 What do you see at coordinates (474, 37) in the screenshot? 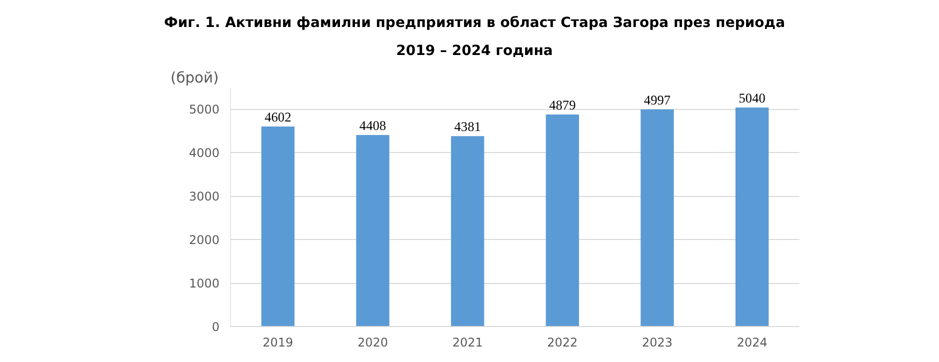
I see `chart-title: Фиг. 1. Активни фамилни предприятия в област Стара Загора през периода 2019 – 2024 година` at bounding box center [474, 37].